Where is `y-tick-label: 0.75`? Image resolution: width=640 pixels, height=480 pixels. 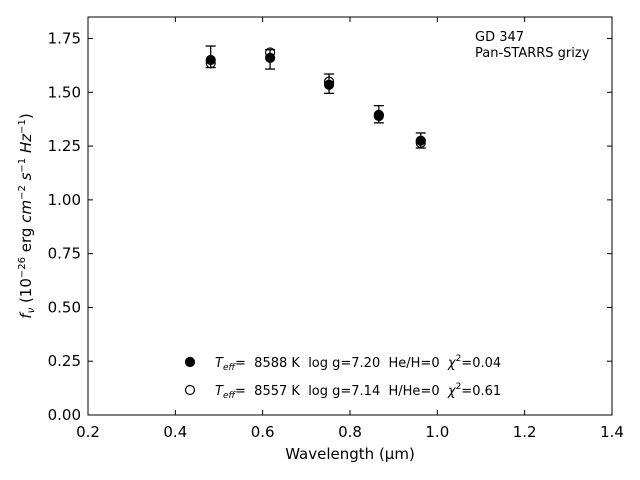 y-tick-label: 0.75 is located at coordinates (64, 254).